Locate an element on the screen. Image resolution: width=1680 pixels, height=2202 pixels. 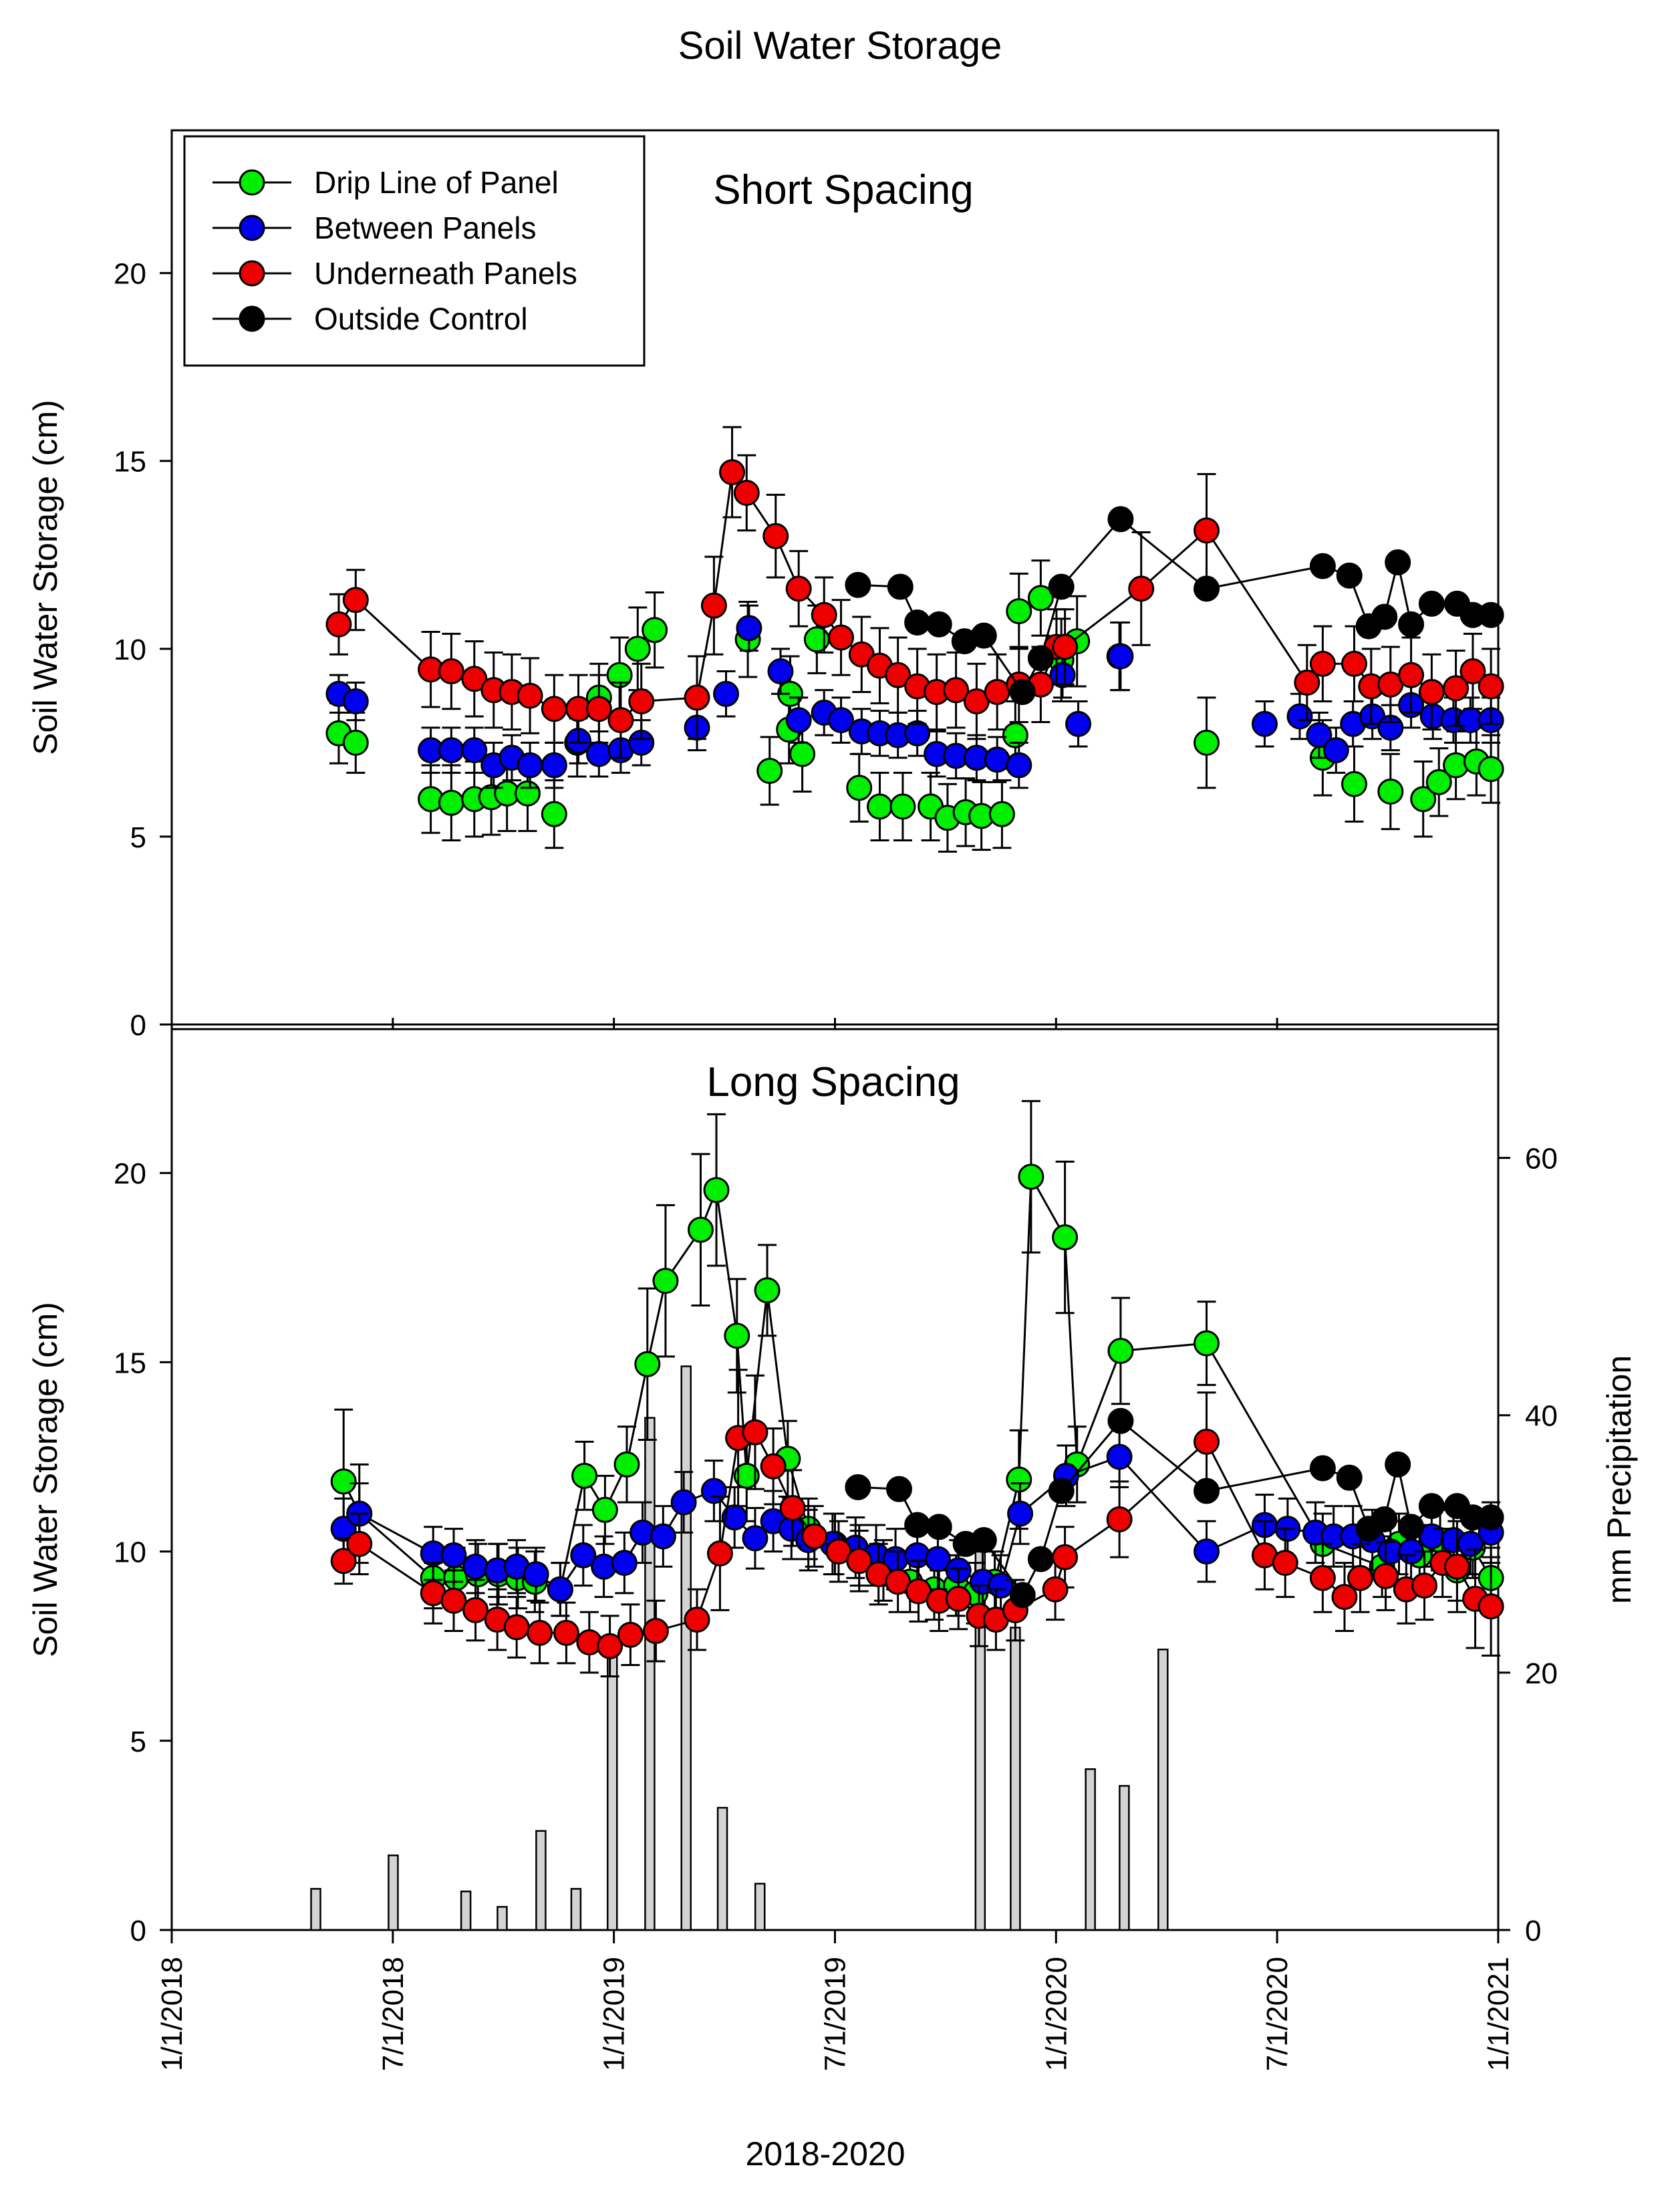
y2-tick-label: 20 is located at coordinates (1541, 1673).